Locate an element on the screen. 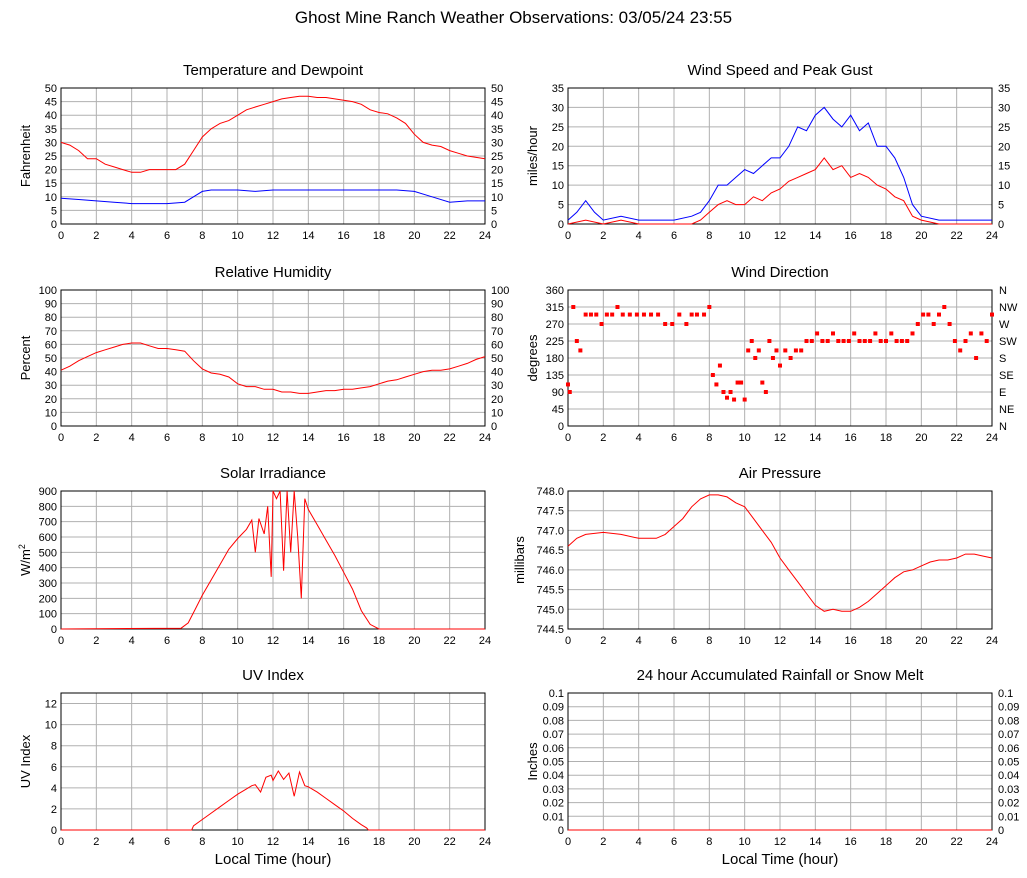 The image size is (1027, 878). y-right-tick-label: 0.06 is located at coordinates (1008, 749).